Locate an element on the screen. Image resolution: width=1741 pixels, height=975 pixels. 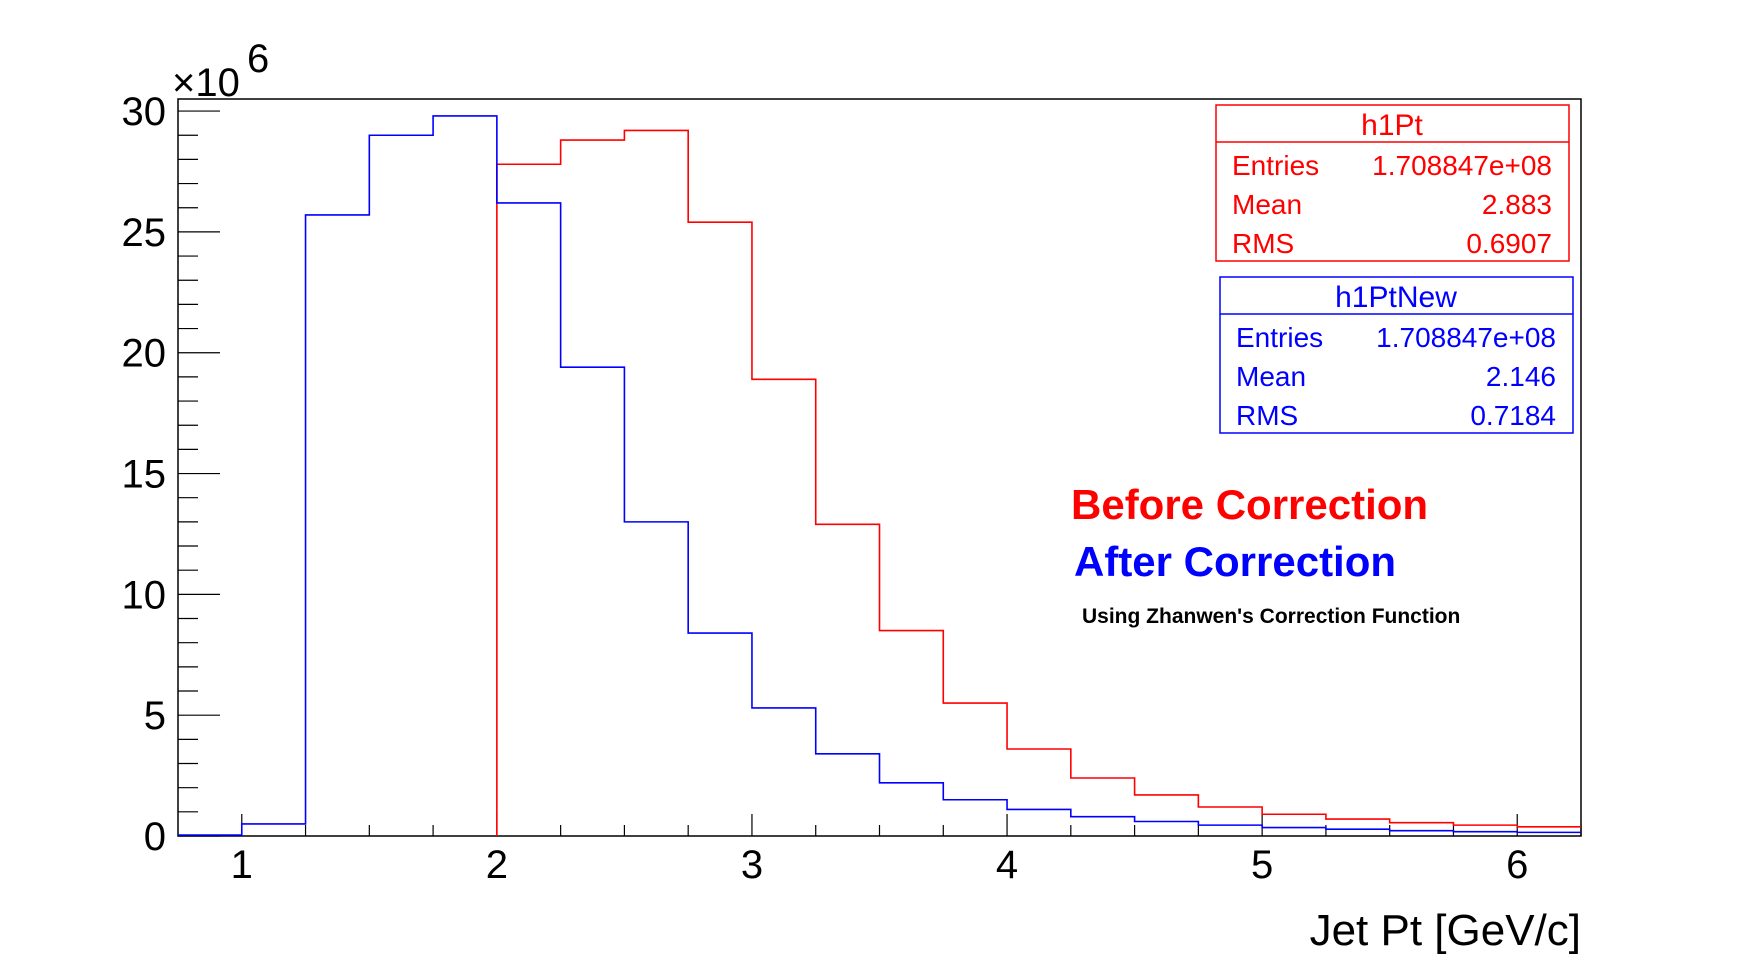
correction-note: Using Zhanwen's Correction Function is located at coordinates (1271, 616).